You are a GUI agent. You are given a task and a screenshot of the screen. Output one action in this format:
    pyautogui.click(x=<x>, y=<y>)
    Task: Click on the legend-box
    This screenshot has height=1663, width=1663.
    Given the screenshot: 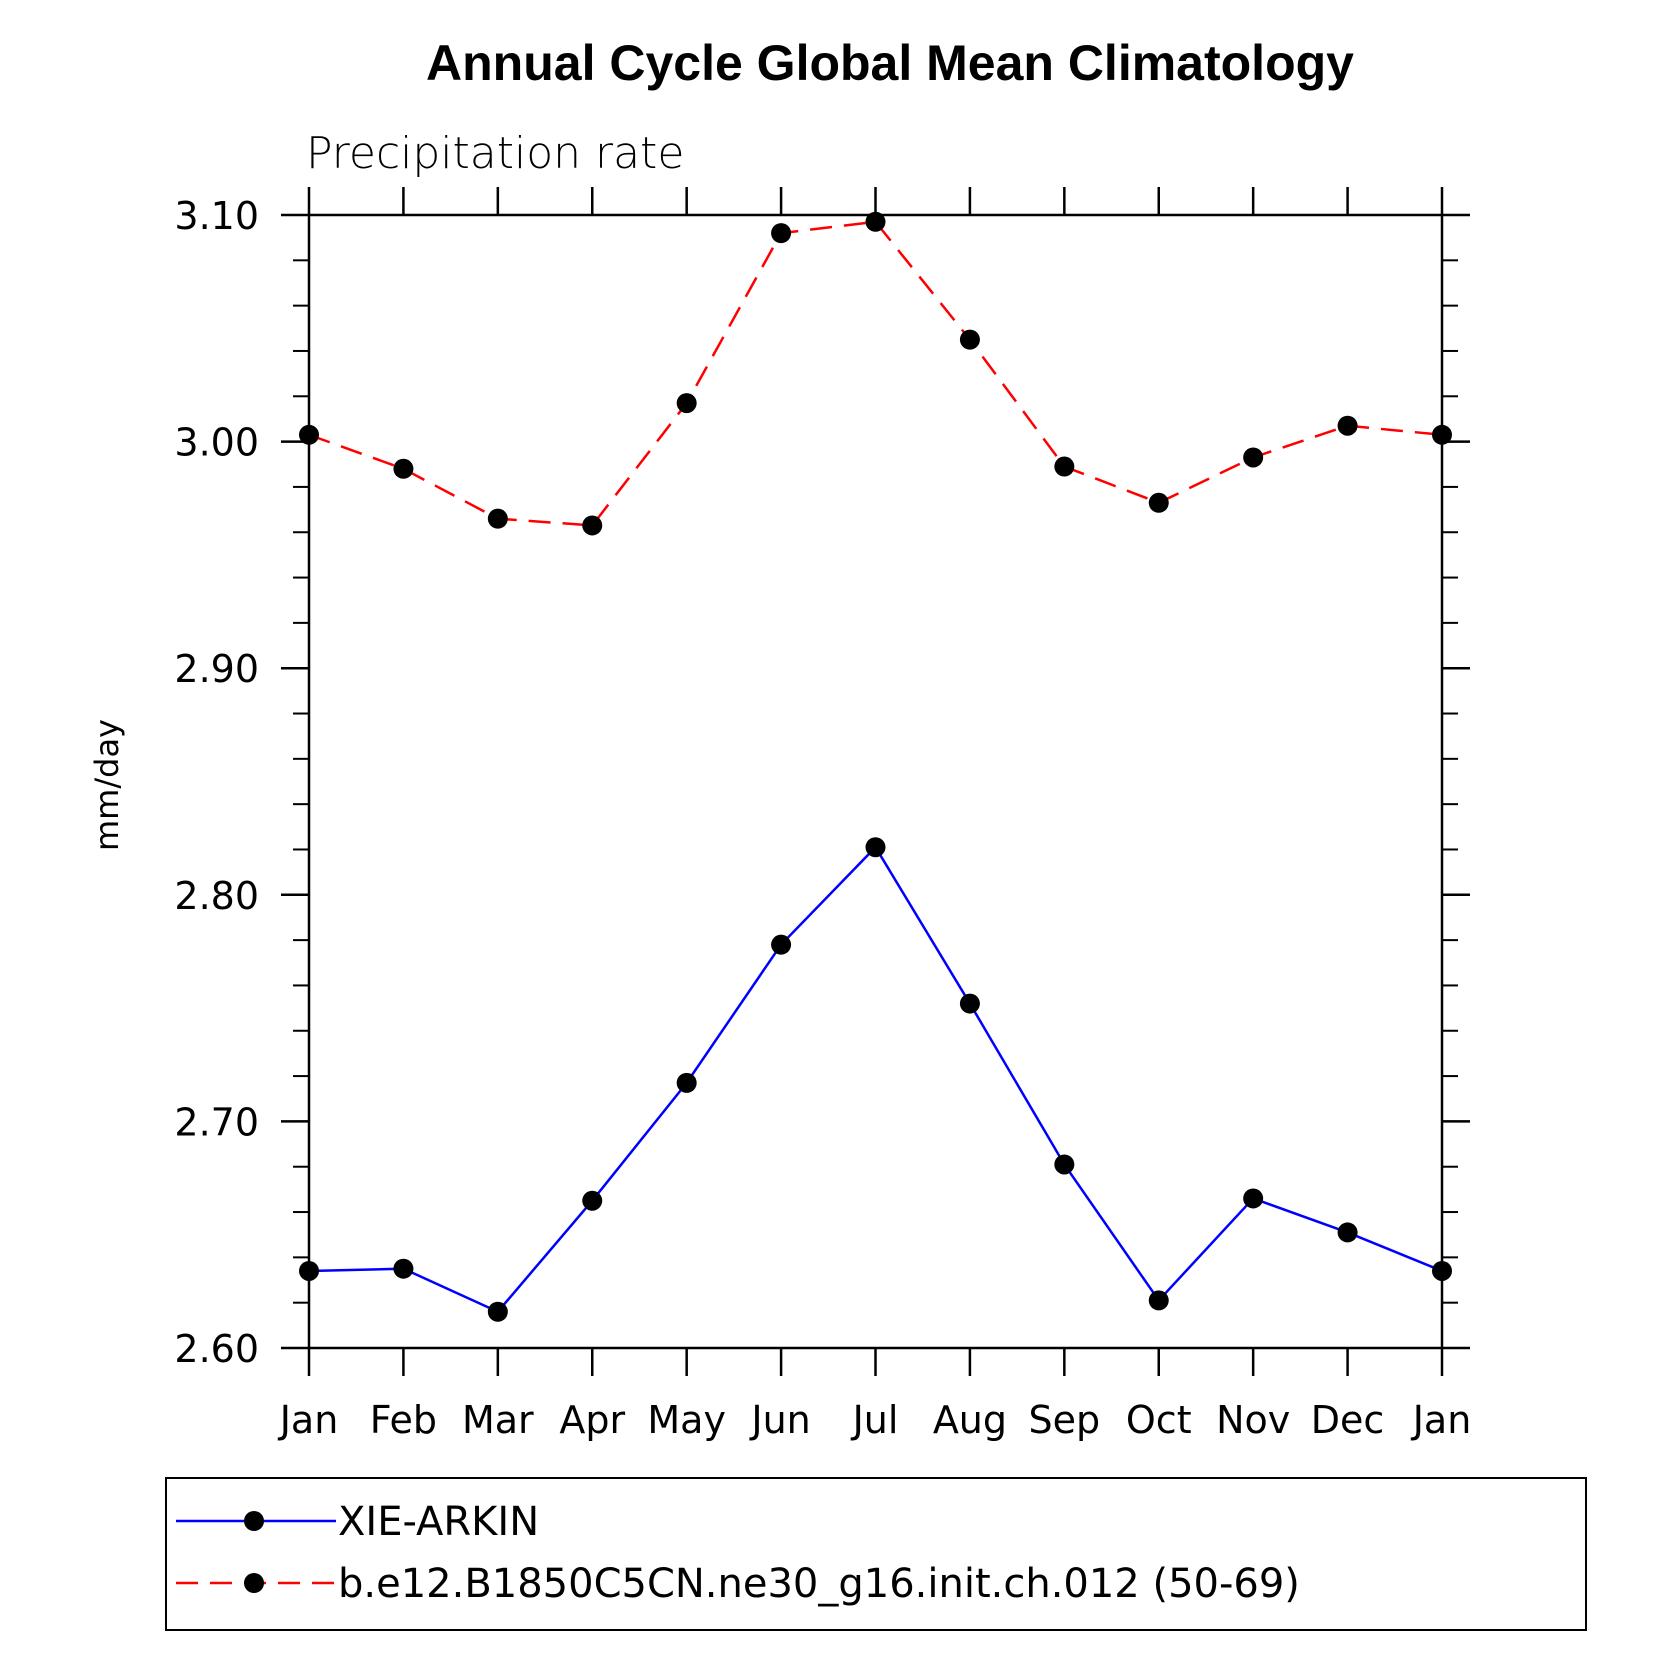 What is the action you would take?
    pyautogui.click(x=876, y=1554)
    